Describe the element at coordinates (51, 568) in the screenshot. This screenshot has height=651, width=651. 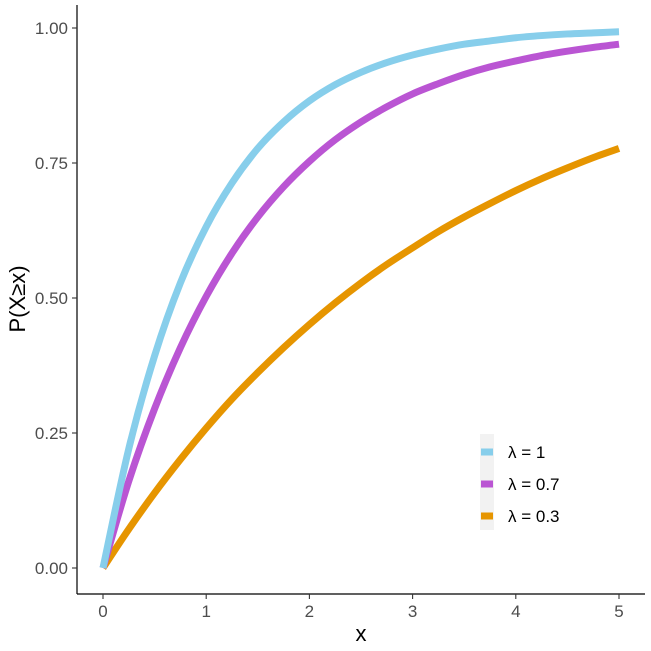
I see `y-tick-label: 0.00` at that location.